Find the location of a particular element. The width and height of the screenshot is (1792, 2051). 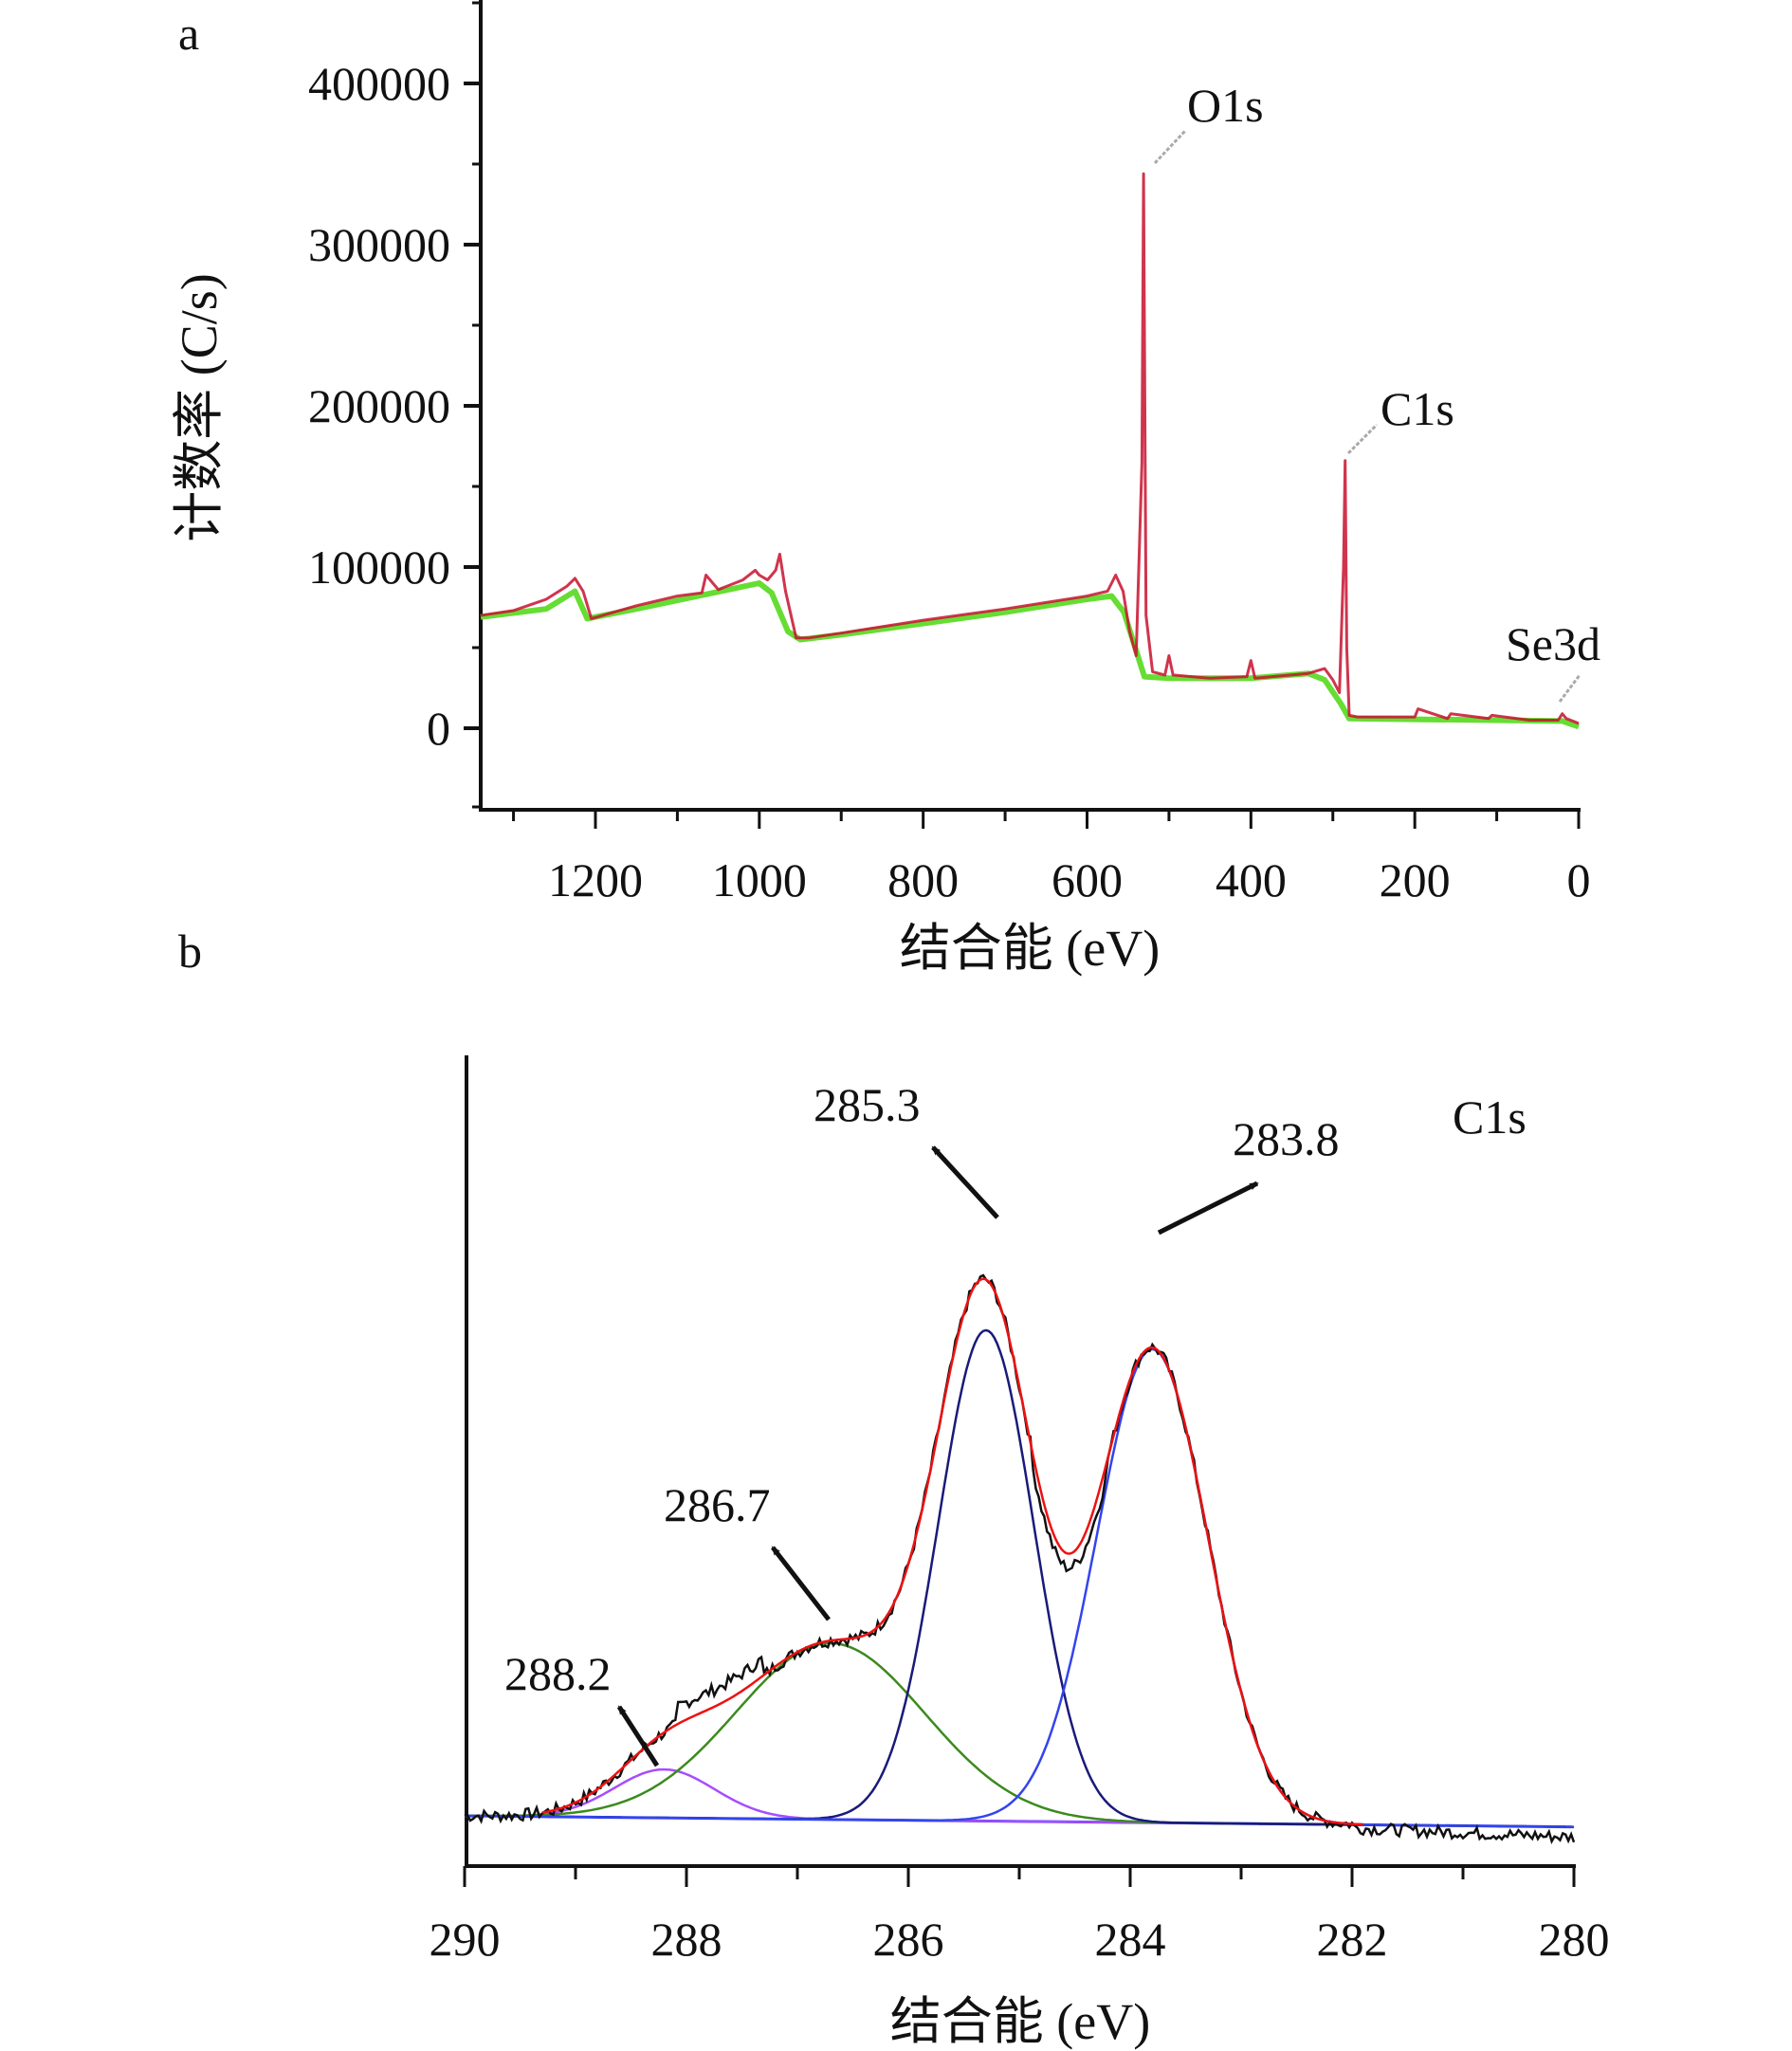

c1s-annotation: C1s is located at coordinates (1417, 408).